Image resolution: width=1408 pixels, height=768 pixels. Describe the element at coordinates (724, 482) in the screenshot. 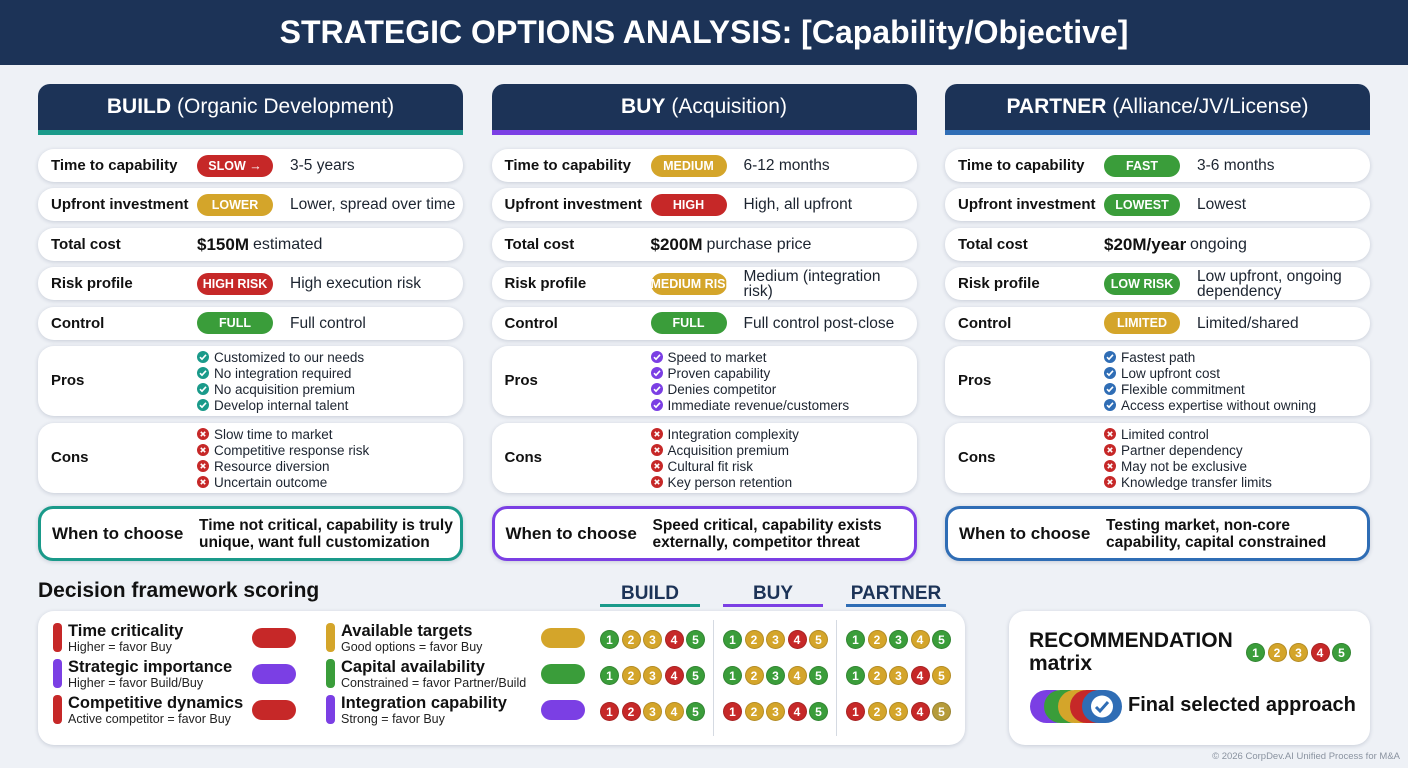

I see `cons-item: Key person retention` at that location.